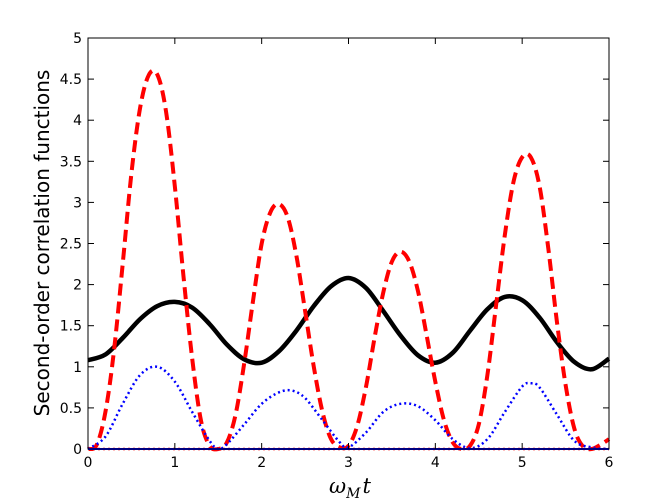 This screenshot has height=504, width=672. What do you see at coordinates (77, 121) in the screenshot?
I see `y-tick-label: 4` at bounding box center [77, 121].